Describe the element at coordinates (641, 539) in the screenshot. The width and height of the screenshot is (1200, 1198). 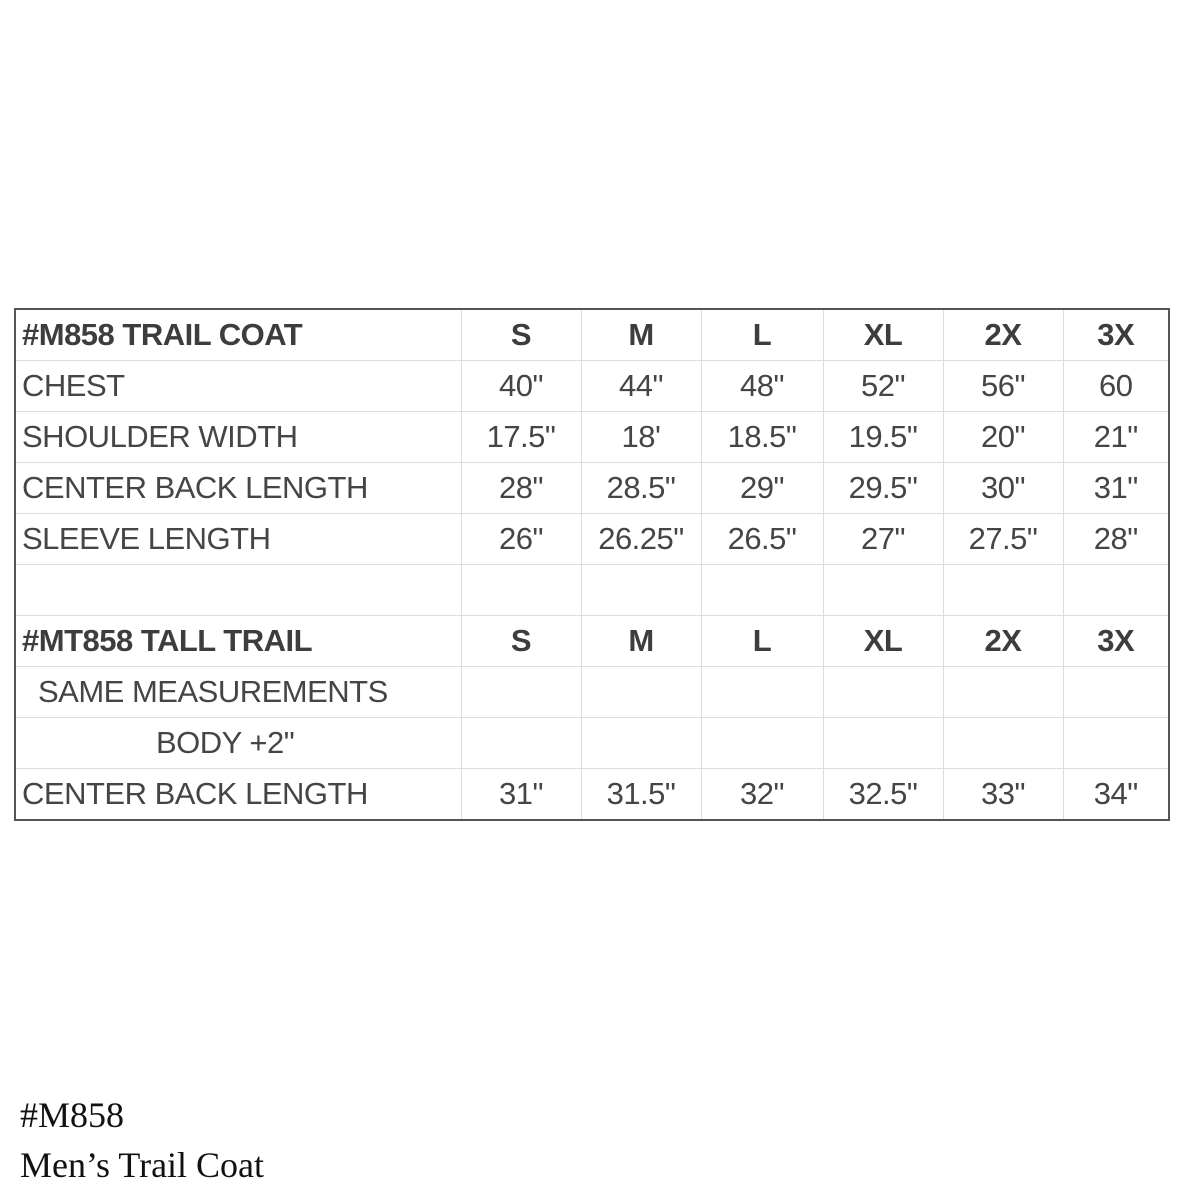
I see `measurement-cell: 26.25"` at that location.